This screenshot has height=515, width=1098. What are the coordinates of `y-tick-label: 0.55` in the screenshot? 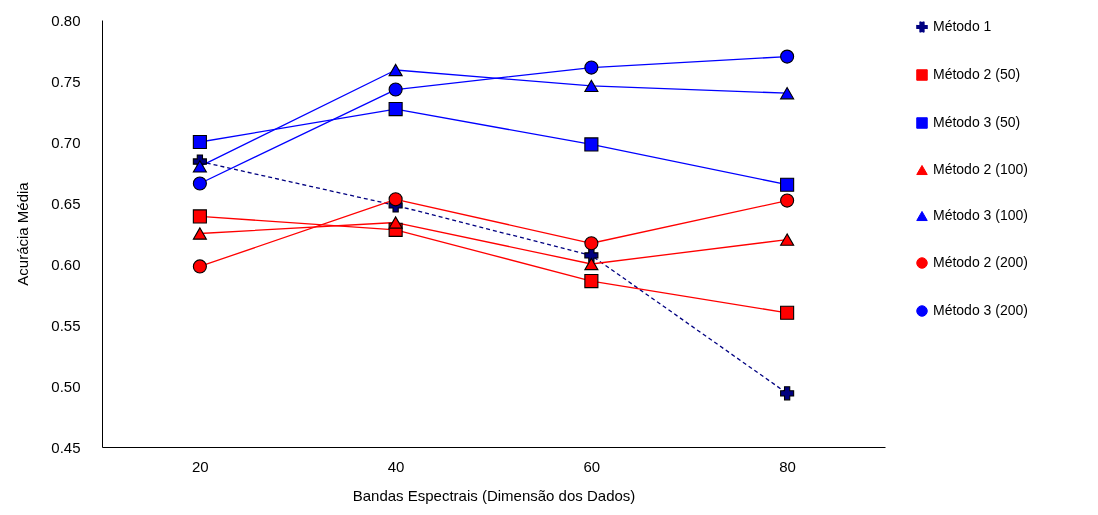 It's located at (66, 325).